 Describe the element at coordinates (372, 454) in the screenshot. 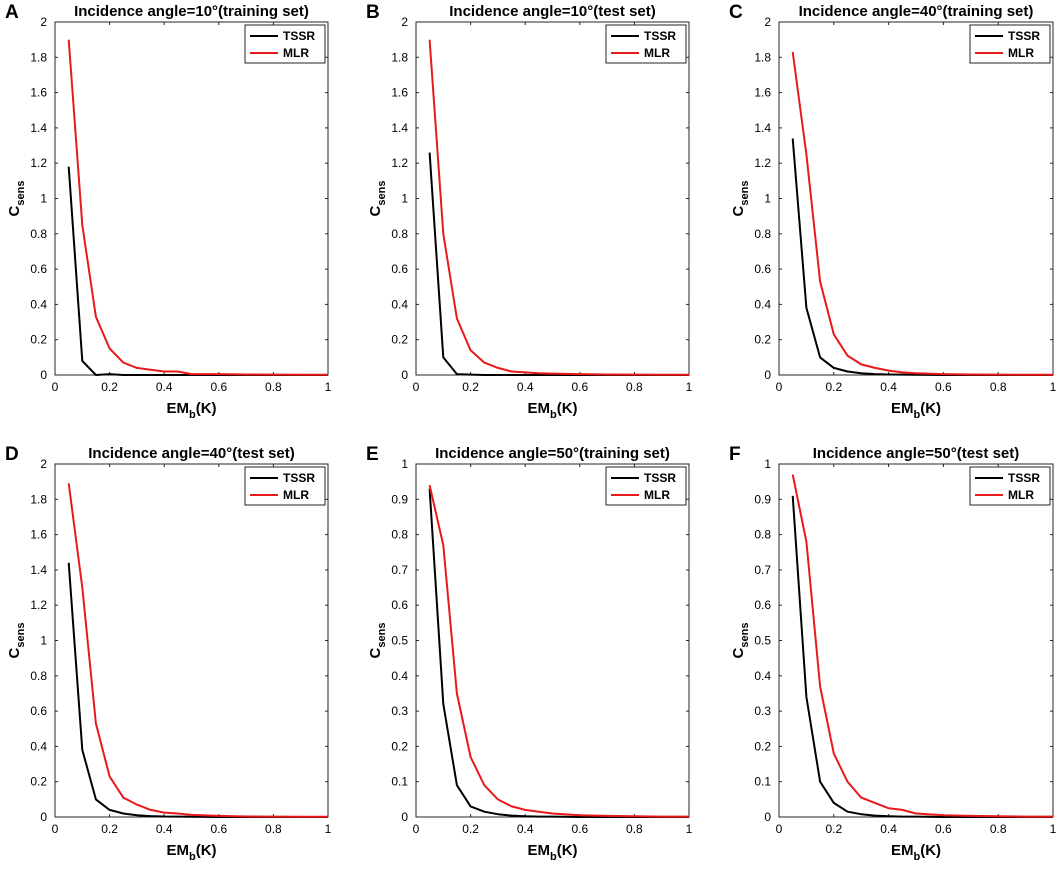

I see `panel-letter: E` at that location.